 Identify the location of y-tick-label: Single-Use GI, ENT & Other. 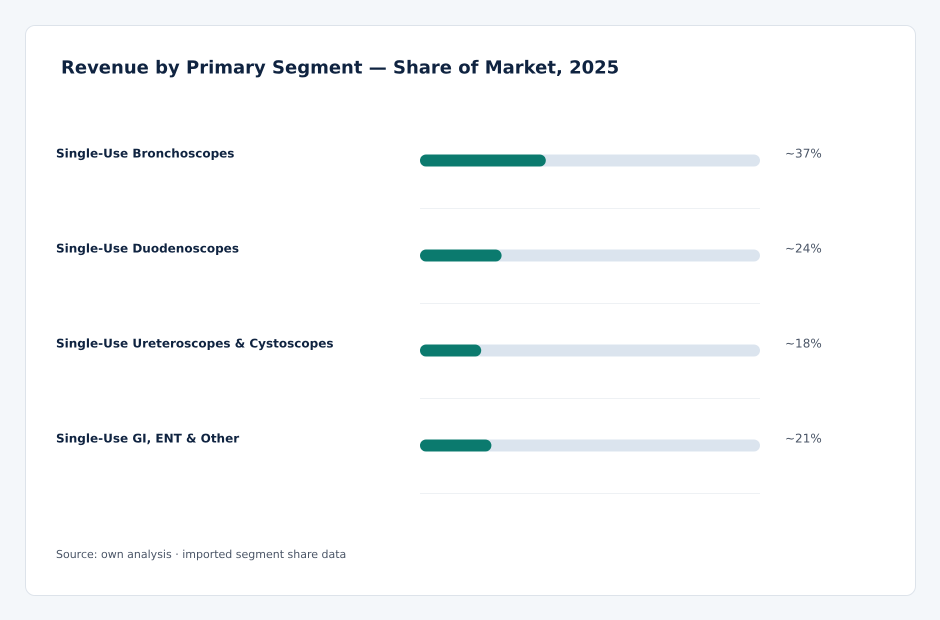
(148, 439).